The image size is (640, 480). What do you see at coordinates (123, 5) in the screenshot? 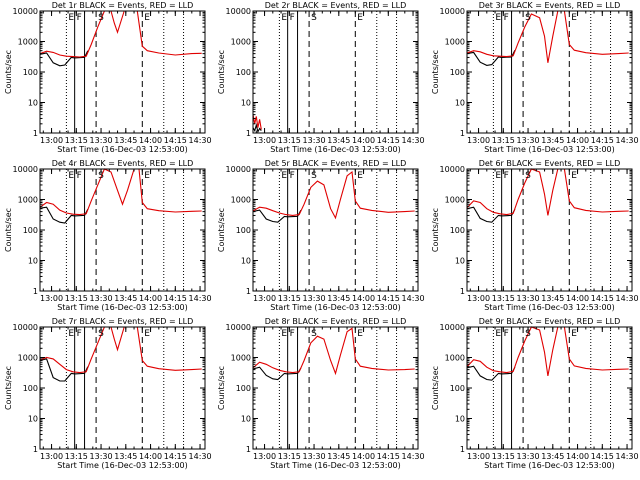
I see `panel-title: Det 1r BLACK = Events, RED = LLD` at bounding box center [123, 5].